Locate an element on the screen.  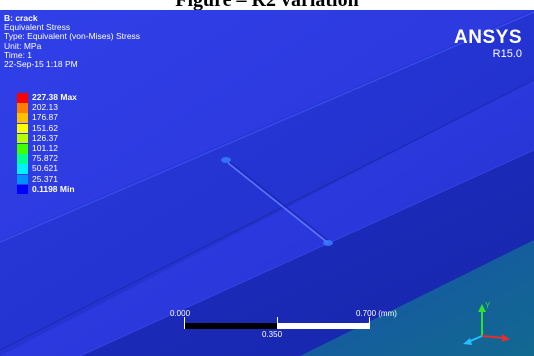
legend-label: 75.872 is located at coordinates (45, 158).